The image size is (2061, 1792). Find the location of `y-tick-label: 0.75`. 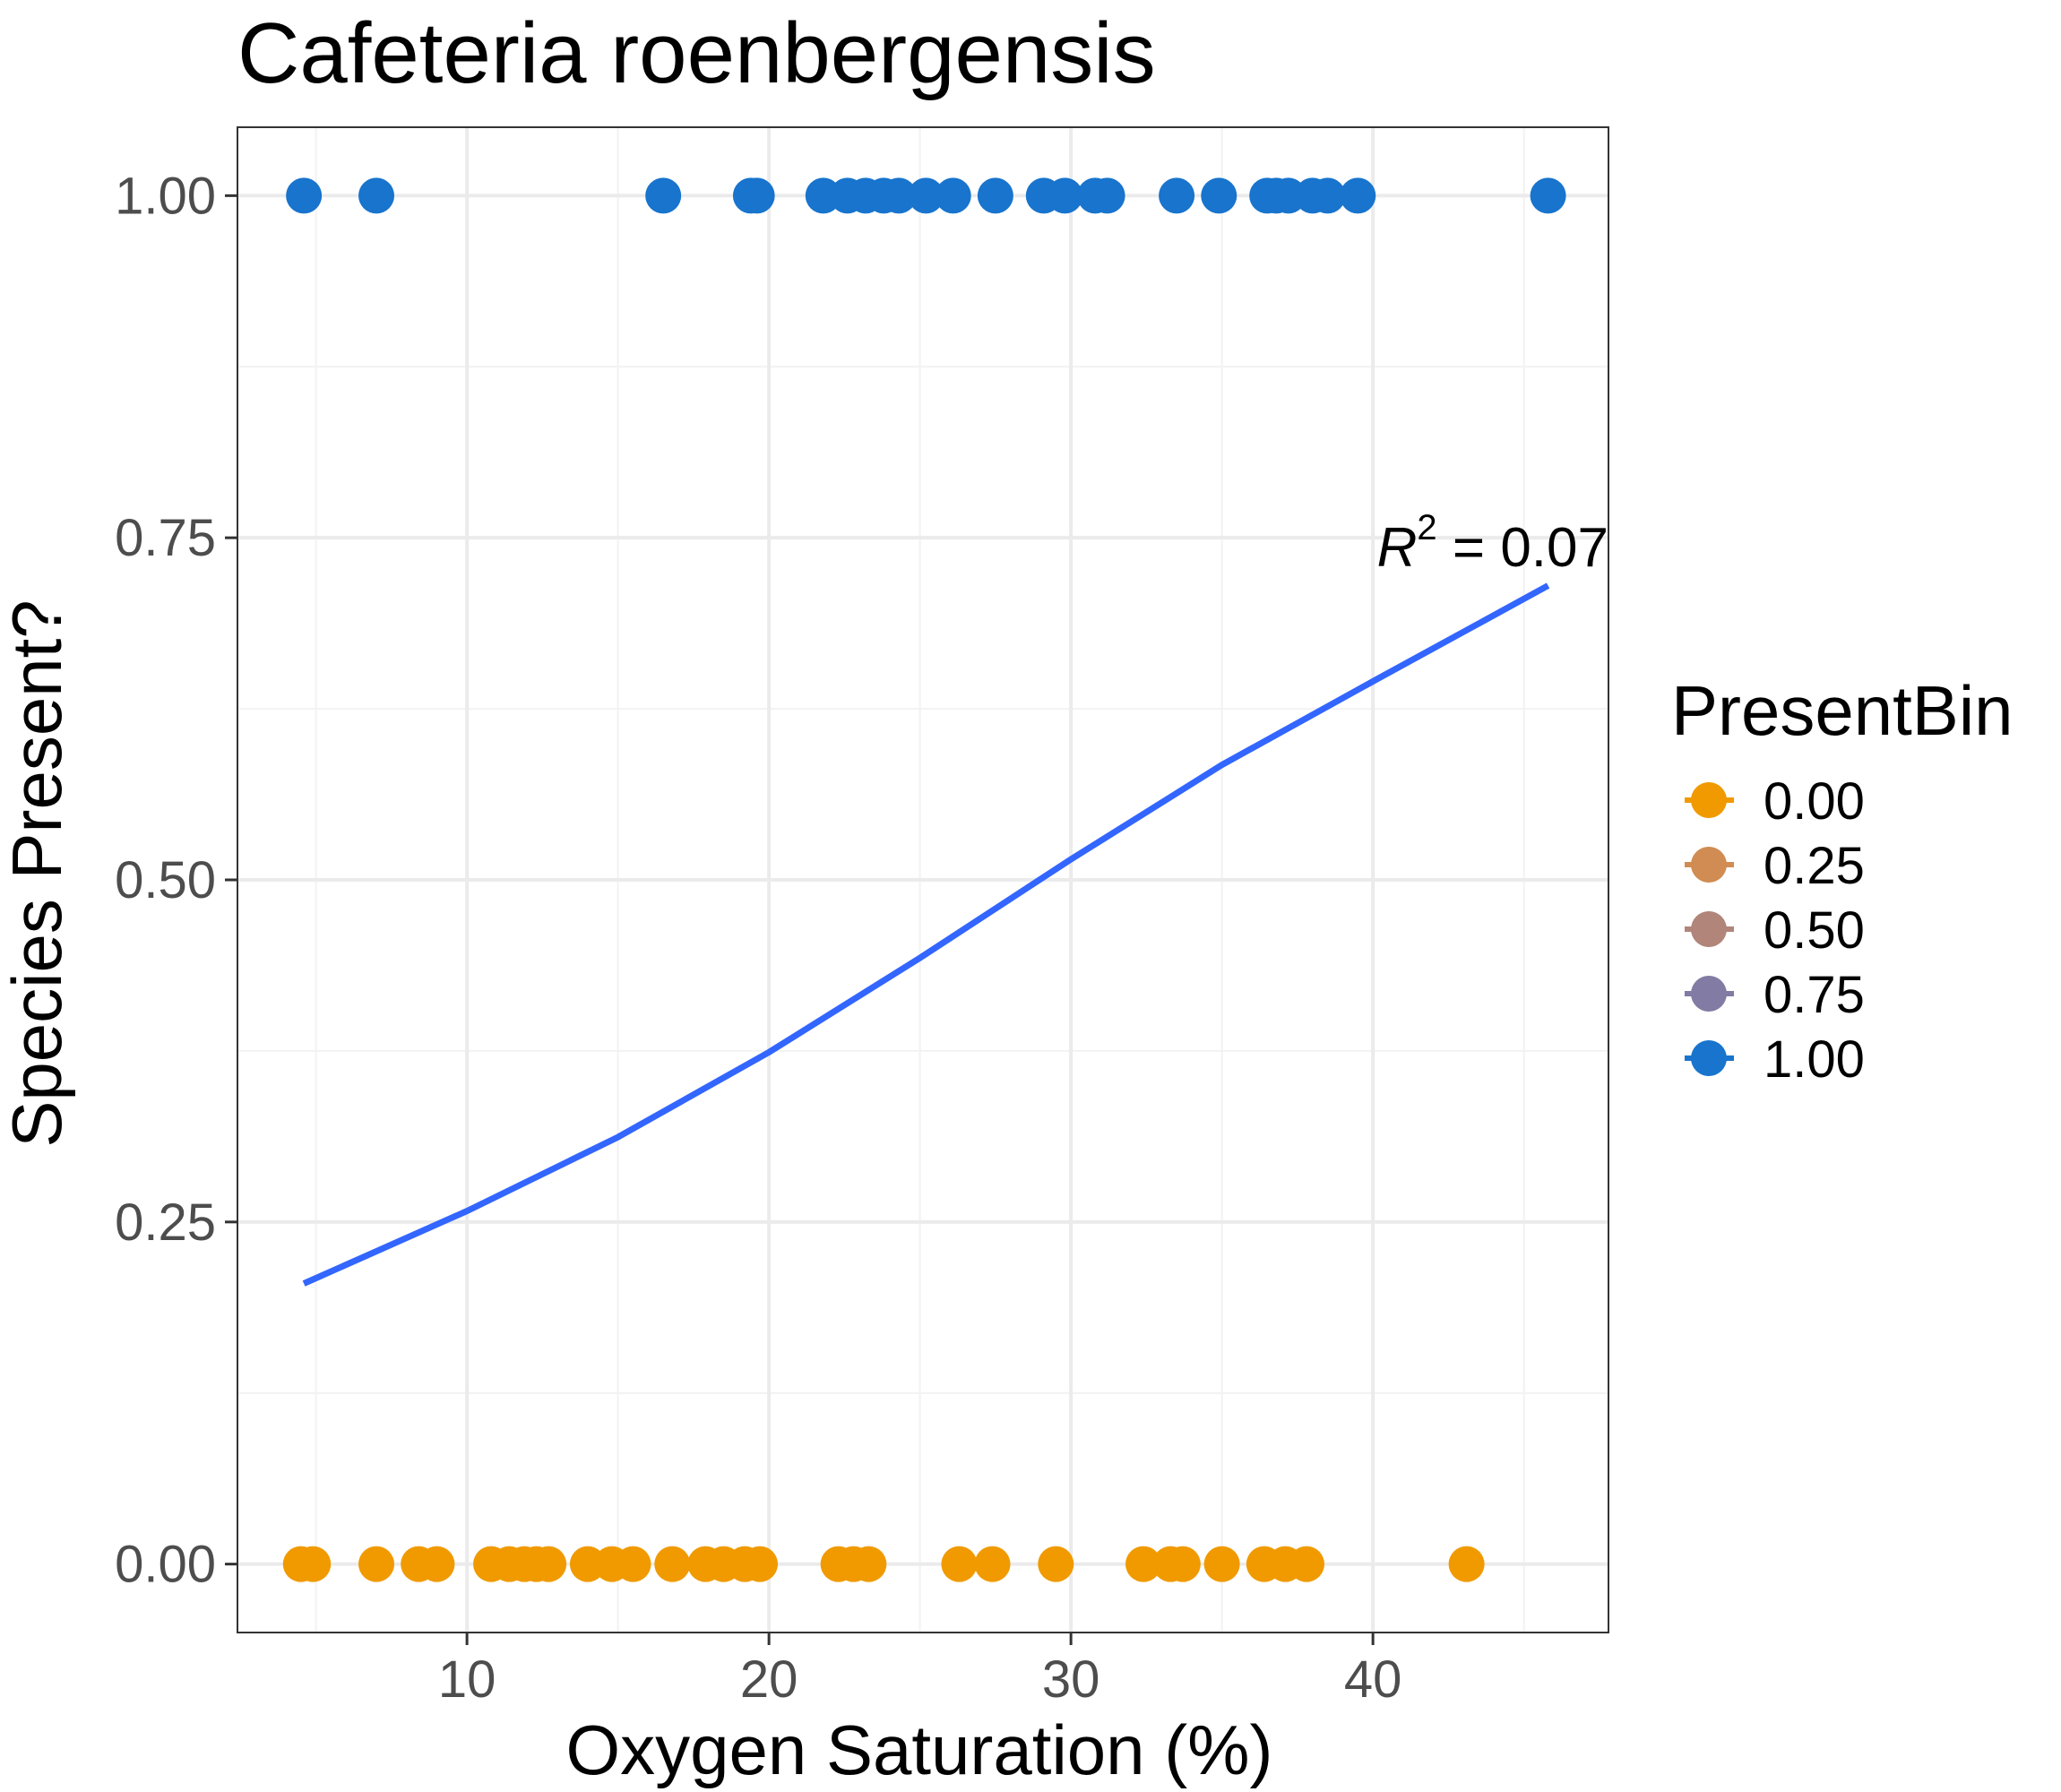

y-tick-label: 0.75 is located at coordinates (165, 538).